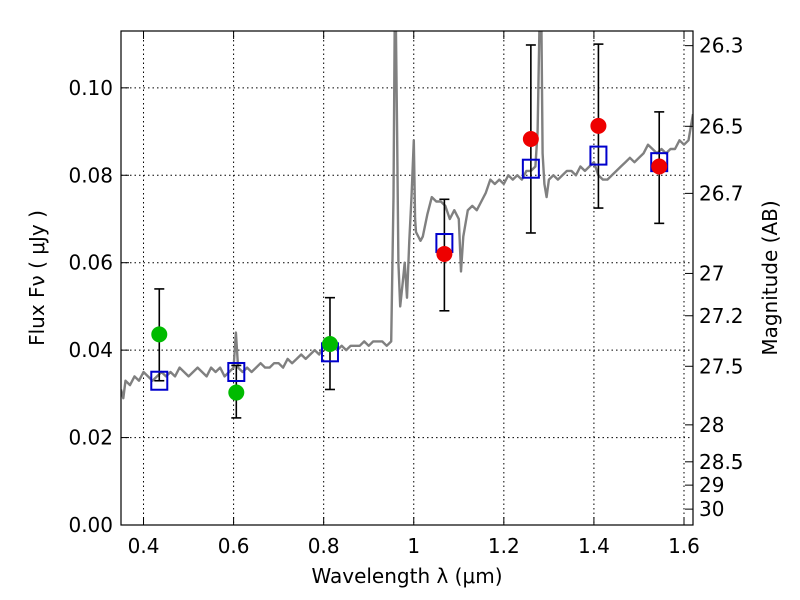  Describe the element at coordinates (504, 546) in the screenshot. I see `x-tick-label: 1.2` at that location.